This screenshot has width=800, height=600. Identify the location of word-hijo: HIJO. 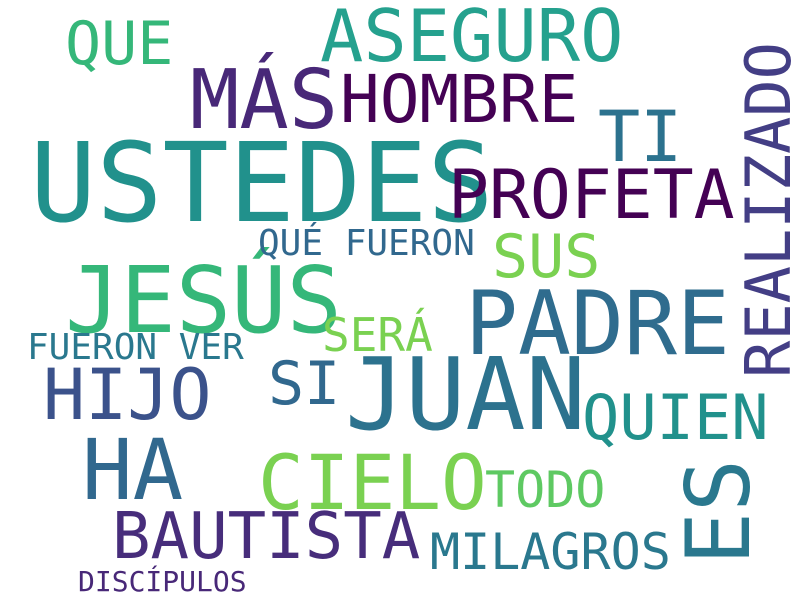
(127, 395).